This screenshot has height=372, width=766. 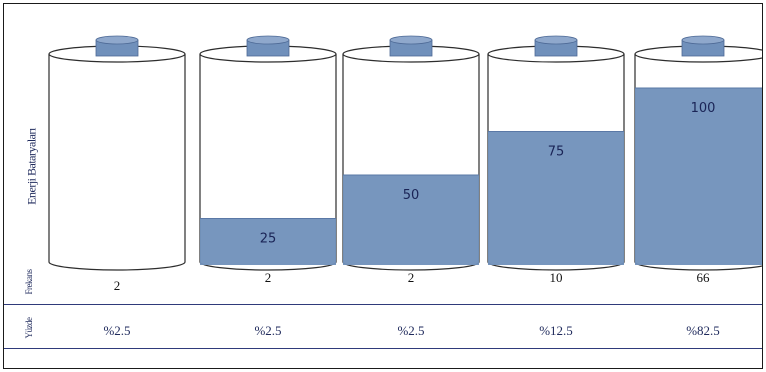 What do you see at coordinates (556, 152) in the screenshot?
I see `battery-value-label: 75` at bounding box center [556, 152].